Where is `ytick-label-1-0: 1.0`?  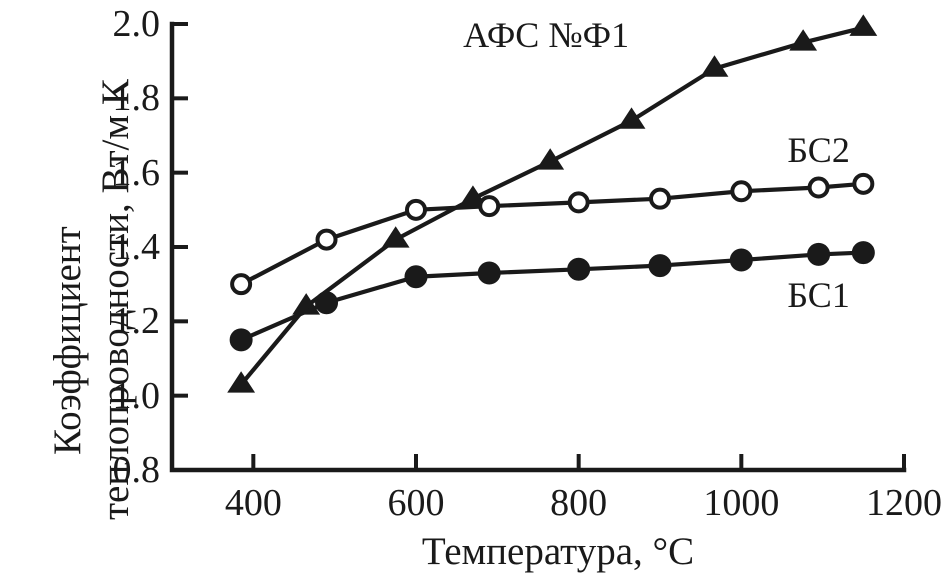
ytick-label-1-0: 1.0 is located at coordinates (136, 395).